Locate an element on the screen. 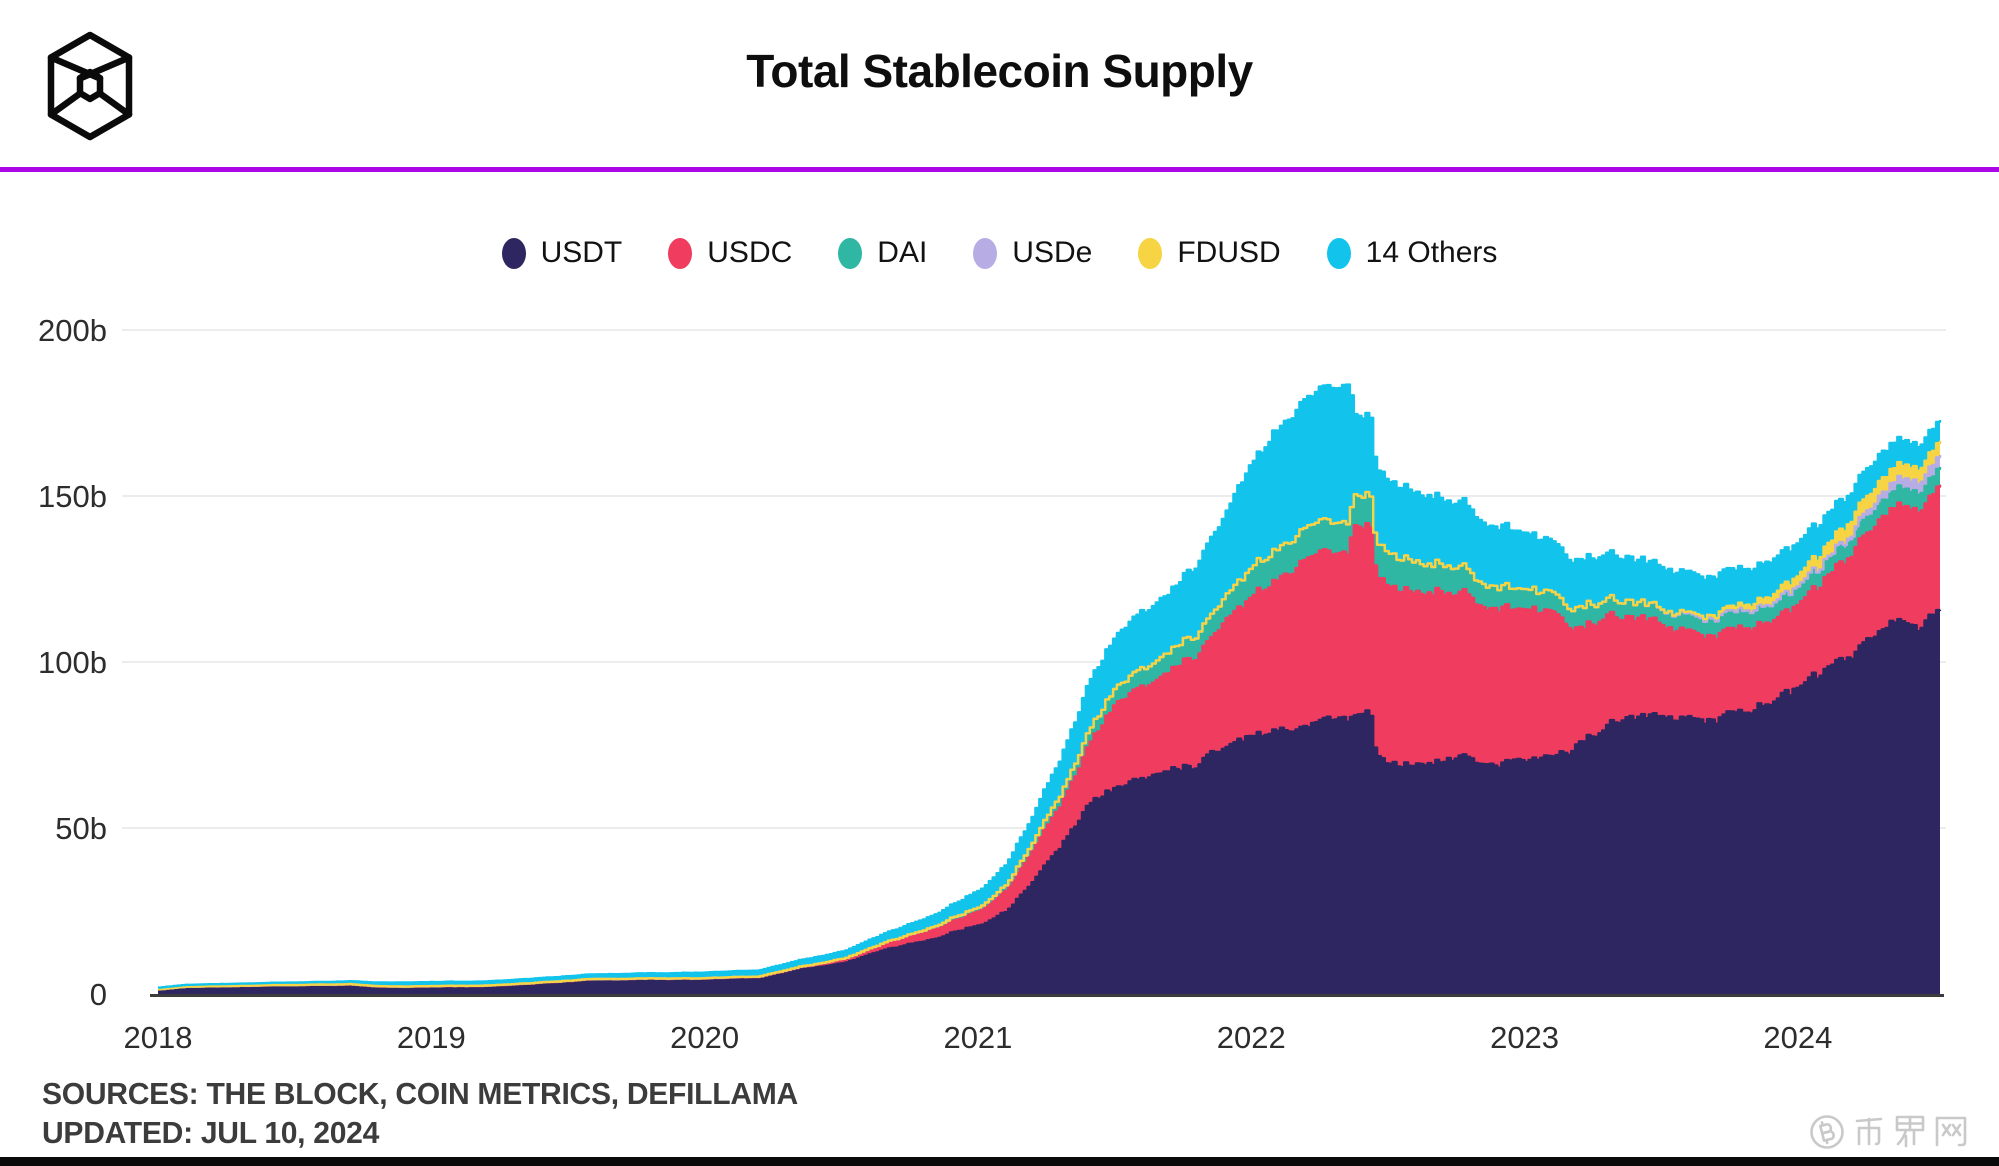  legend-label-usde: USDe is located at coordinates (1052, 252).